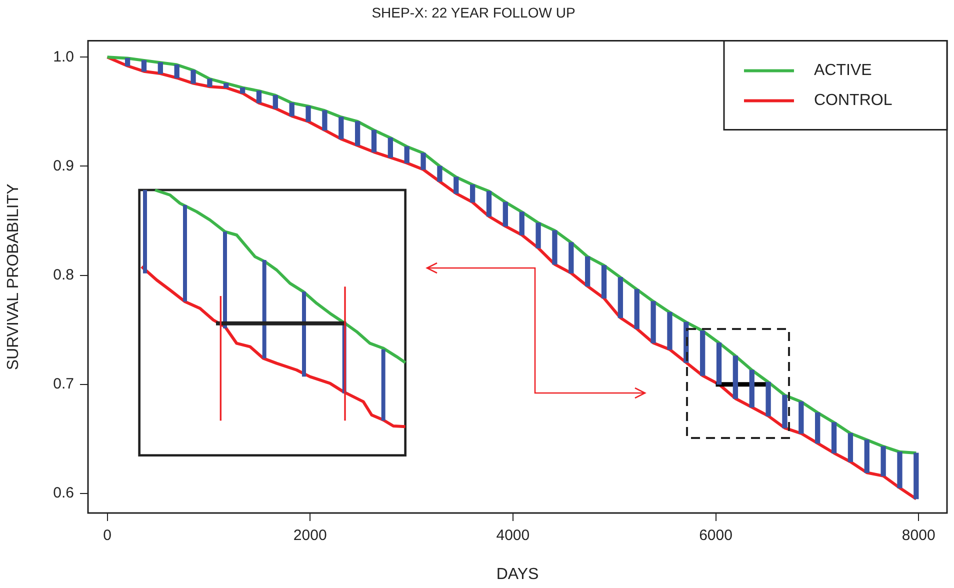  I want to click on chart-title: SHEP-X: 22 YEAR FOLLOW UP, so click(474, 12).